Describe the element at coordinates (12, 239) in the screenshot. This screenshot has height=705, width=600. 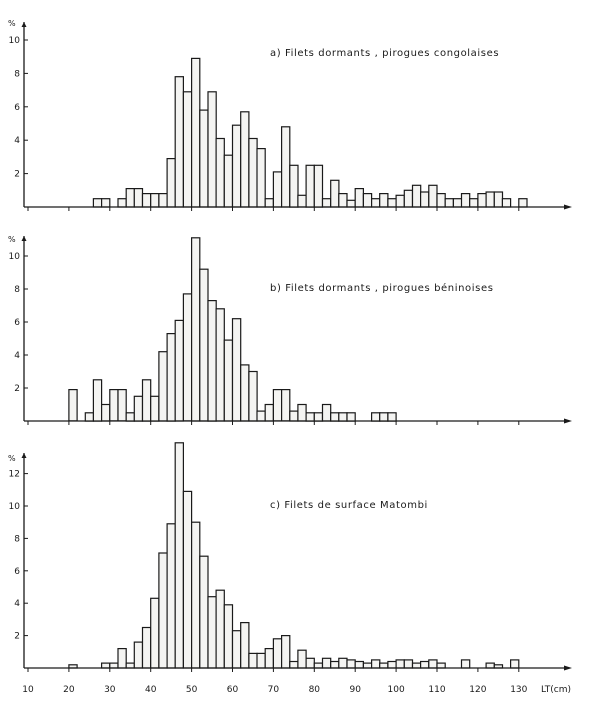
I see `panel-b-y-unit: %` at that location.